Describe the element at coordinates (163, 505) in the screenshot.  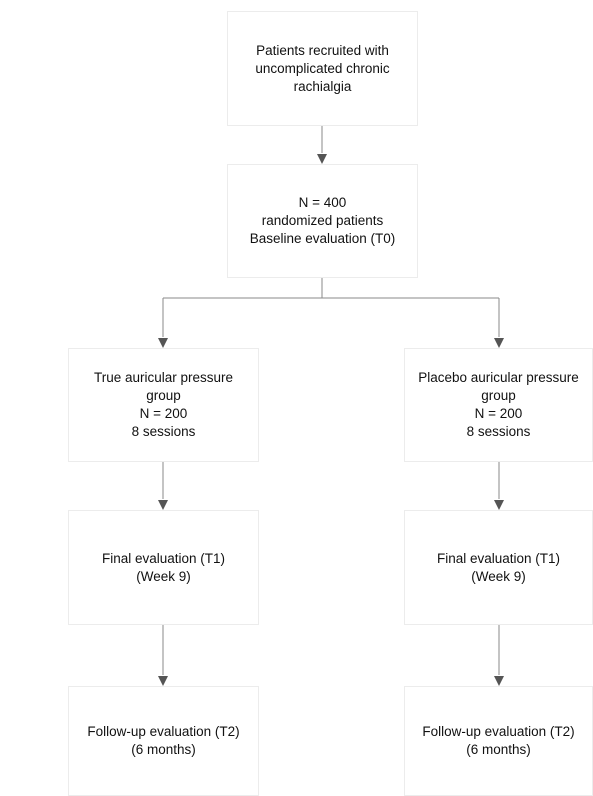
I see `arrowhead-final-true` at that location.